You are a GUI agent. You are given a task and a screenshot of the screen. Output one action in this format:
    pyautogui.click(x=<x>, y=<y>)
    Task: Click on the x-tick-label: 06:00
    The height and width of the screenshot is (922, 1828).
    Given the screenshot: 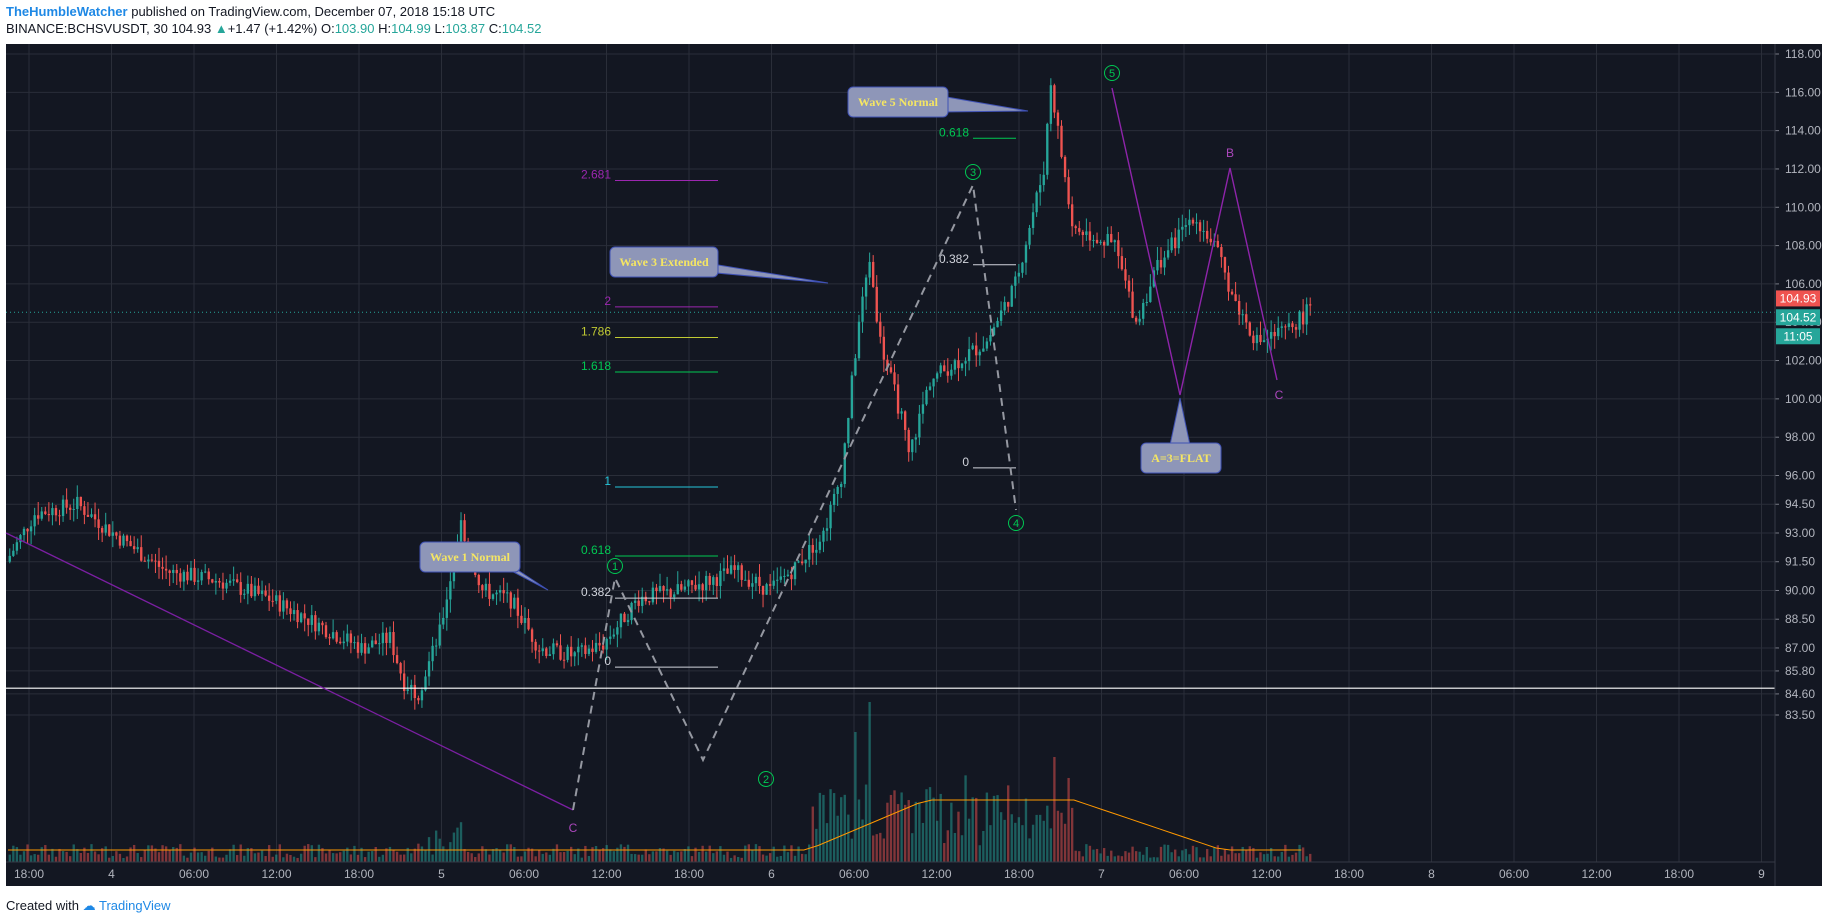 What is the action you would take?
    pyautogui.click(x=1184, y=874)
    